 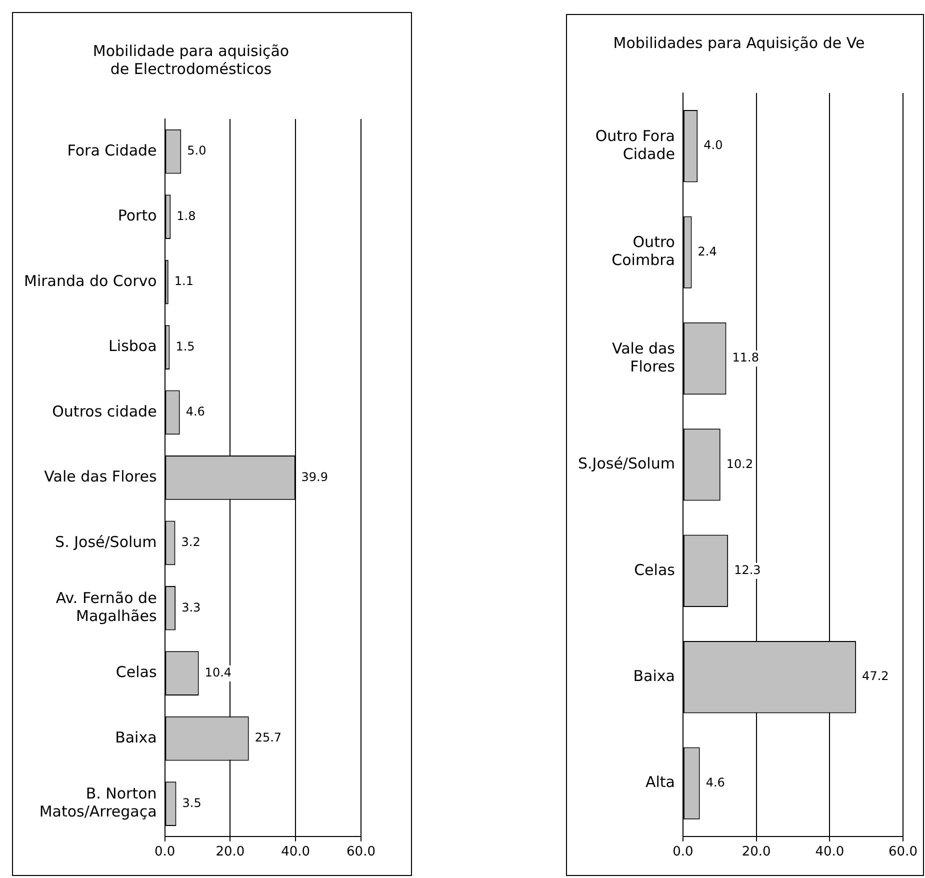 What do you see at coordinates (192, 803) in the screenshot?
I see `data-label: 3.5` at bounding box center [192, 803].